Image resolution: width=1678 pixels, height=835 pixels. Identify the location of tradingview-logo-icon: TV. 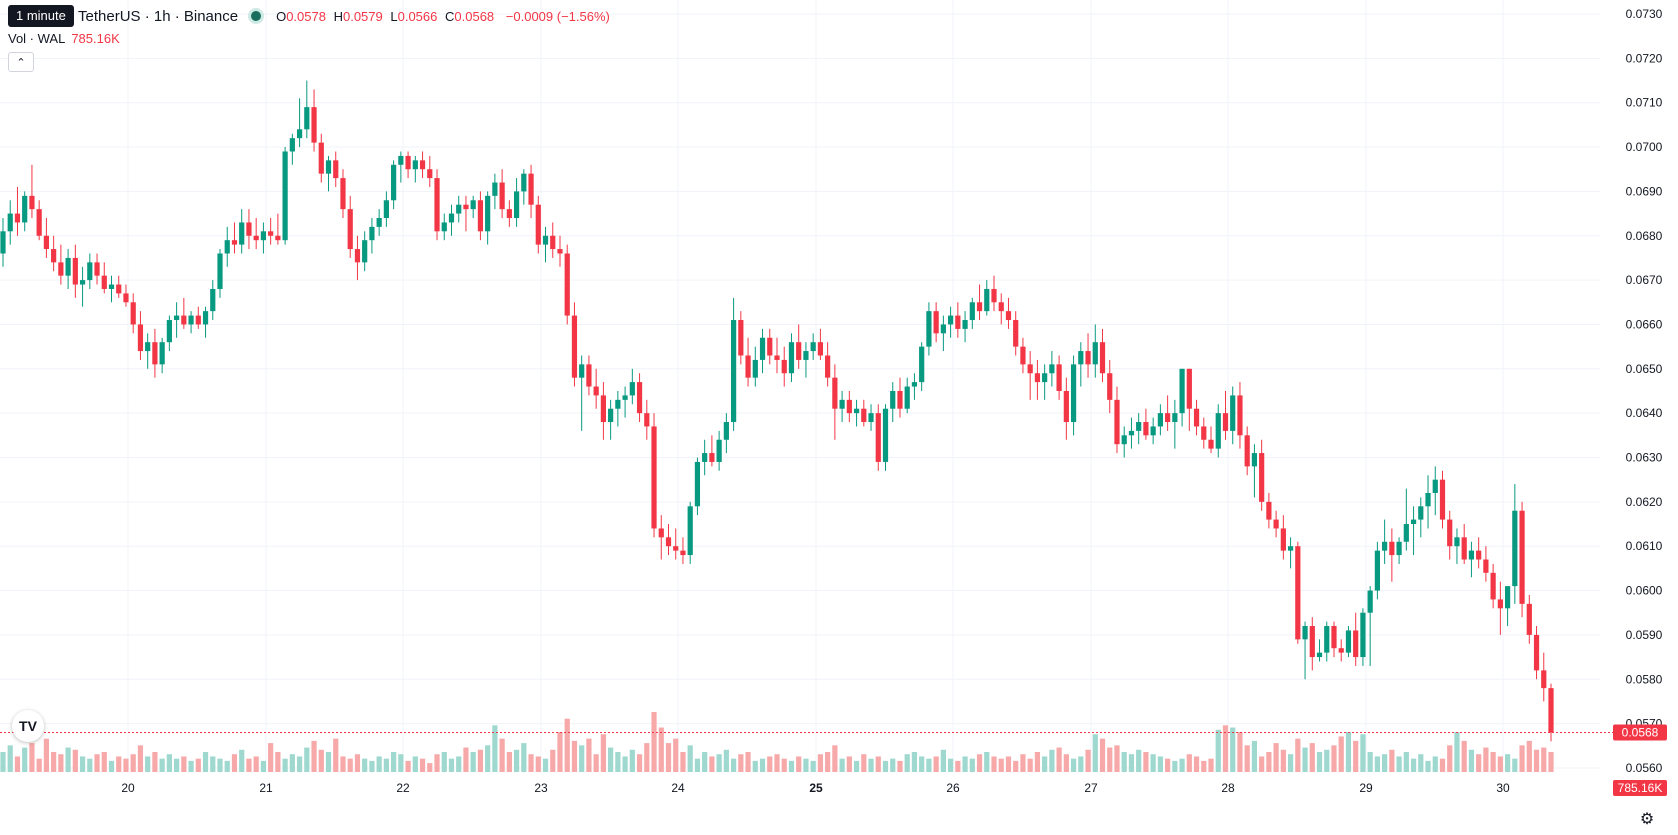
(28, 726).